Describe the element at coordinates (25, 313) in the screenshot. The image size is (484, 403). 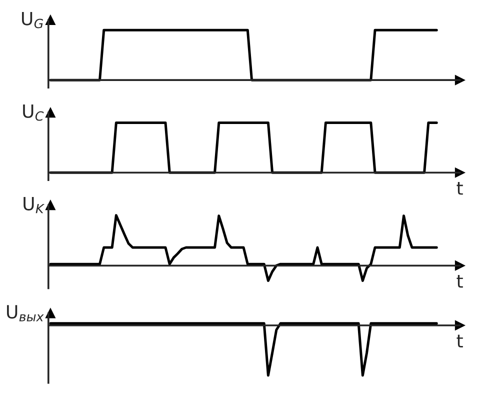
I see `y-axis-title: U$_{вых}$` at that location.